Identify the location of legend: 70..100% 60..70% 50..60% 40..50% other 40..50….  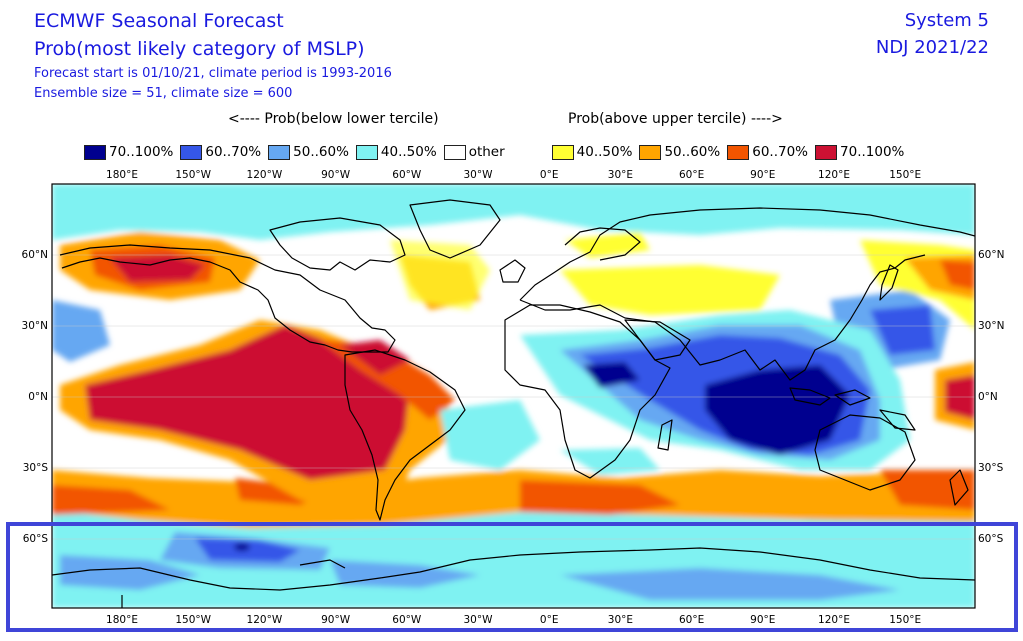
(497, 152).